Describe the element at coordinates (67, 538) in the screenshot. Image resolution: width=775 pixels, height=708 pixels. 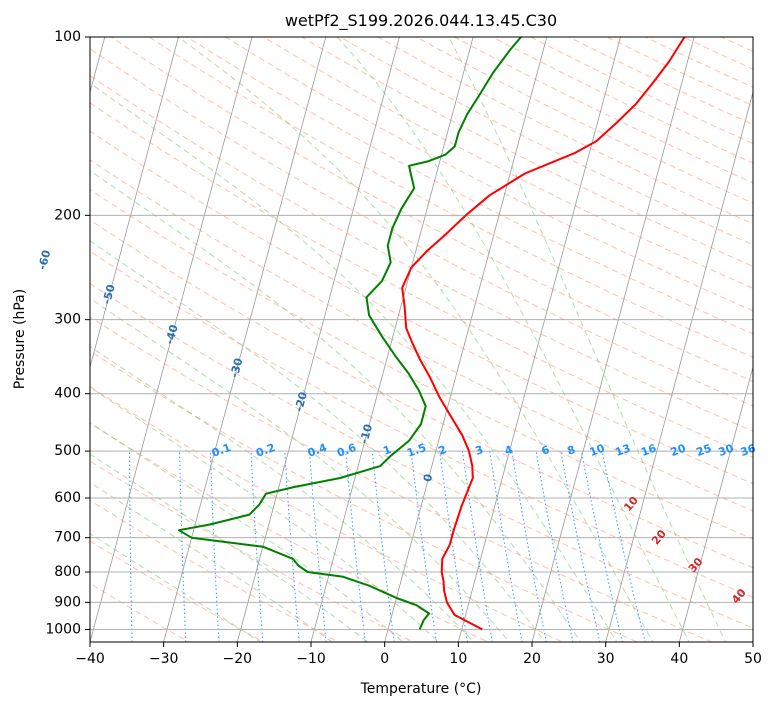
I see `y-tick-label: 700` at that location.